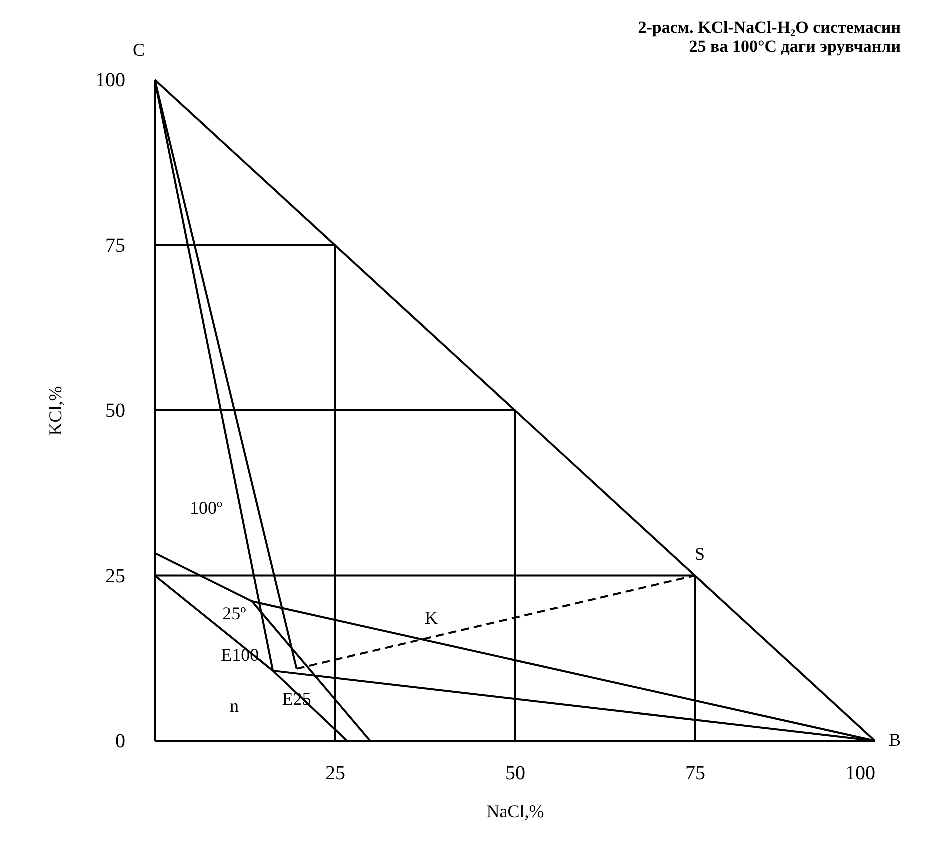 This screenshot has width=942, height=857. What do you see at coordinates (336, 773) in the screenshot?
I see `x-tick-label: 25` at bounding box center [336, 773].